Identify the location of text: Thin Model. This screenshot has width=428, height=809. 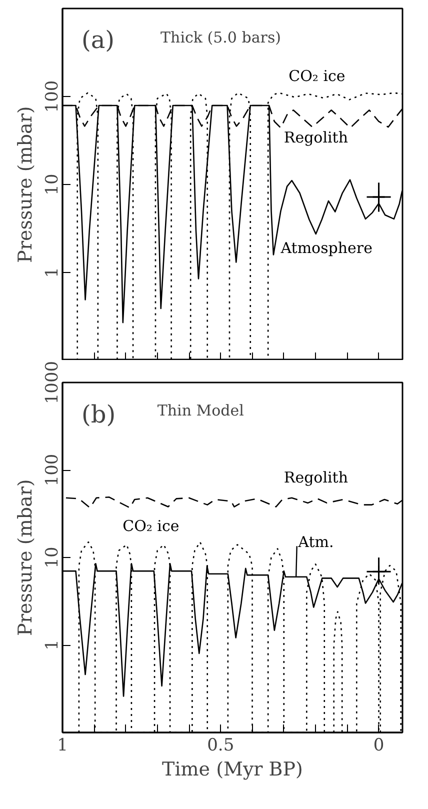
(200, 410).